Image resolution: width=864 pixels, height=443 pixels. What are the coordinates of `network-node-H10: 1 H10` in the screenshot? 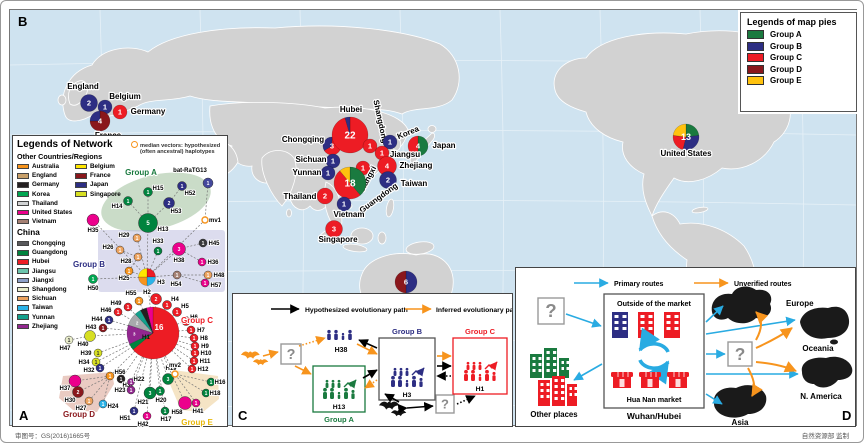 It's located at (201, 353).